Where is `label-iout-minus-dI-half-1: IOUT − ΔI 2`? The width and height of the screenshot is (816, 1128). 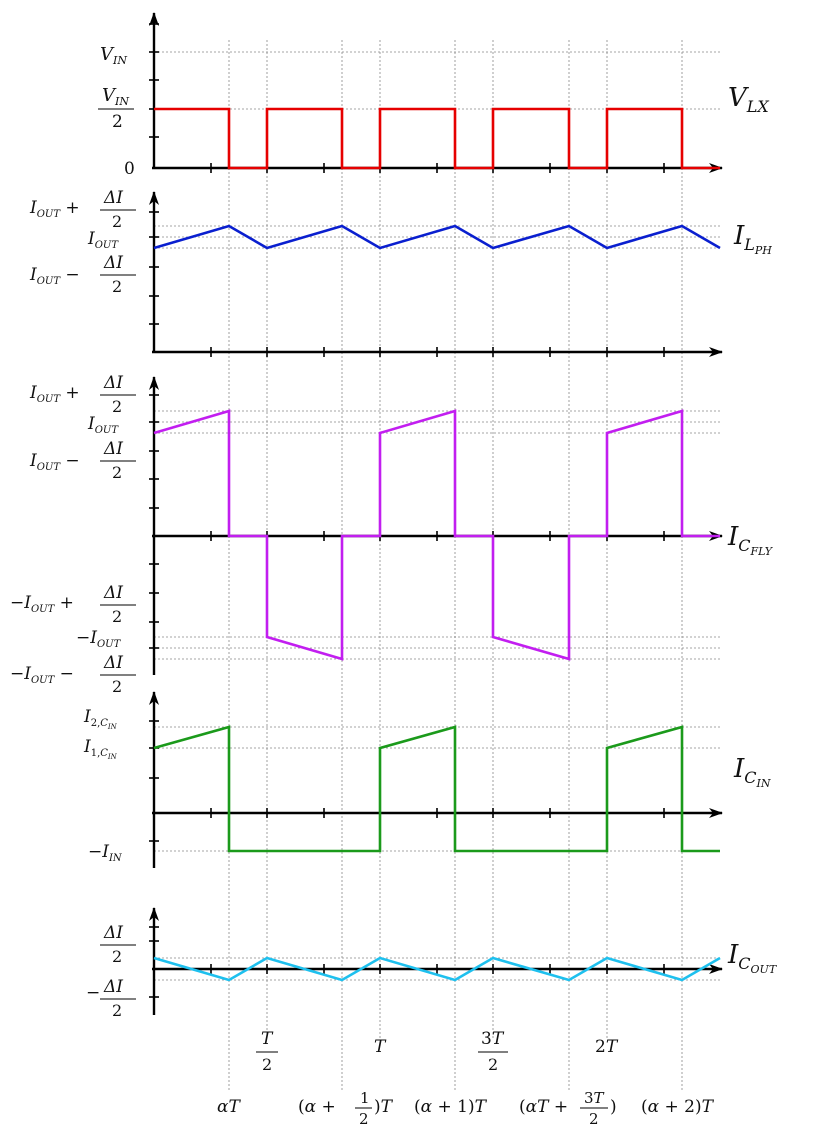
label-iout-minus-dI-half-1: IOUT − ΔI 2 is located at coordinates (82, 274).